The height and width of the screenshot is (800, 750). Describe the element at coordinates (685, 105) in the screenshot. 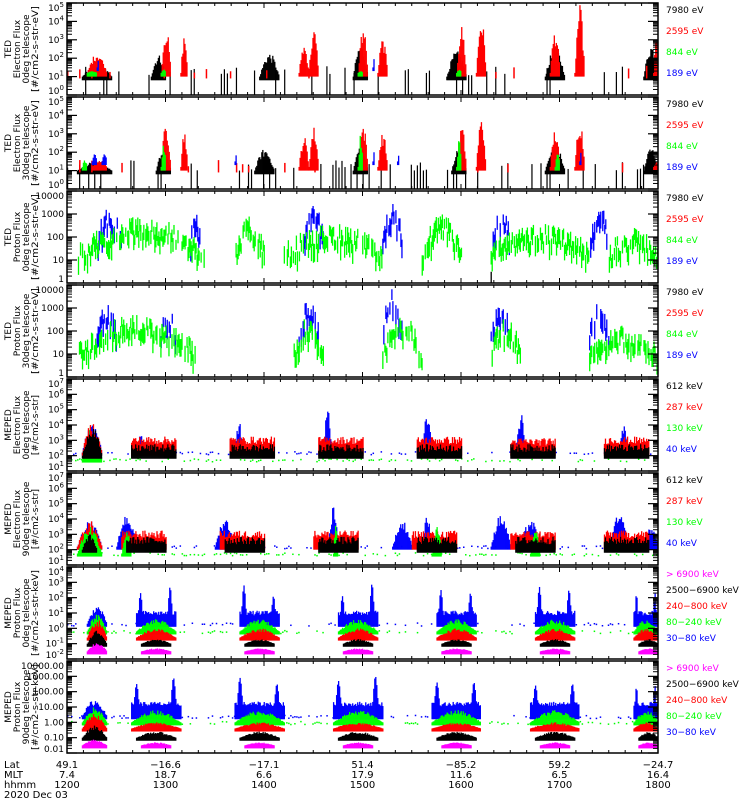

I see `legend-entry: 7980 eV` at that location.